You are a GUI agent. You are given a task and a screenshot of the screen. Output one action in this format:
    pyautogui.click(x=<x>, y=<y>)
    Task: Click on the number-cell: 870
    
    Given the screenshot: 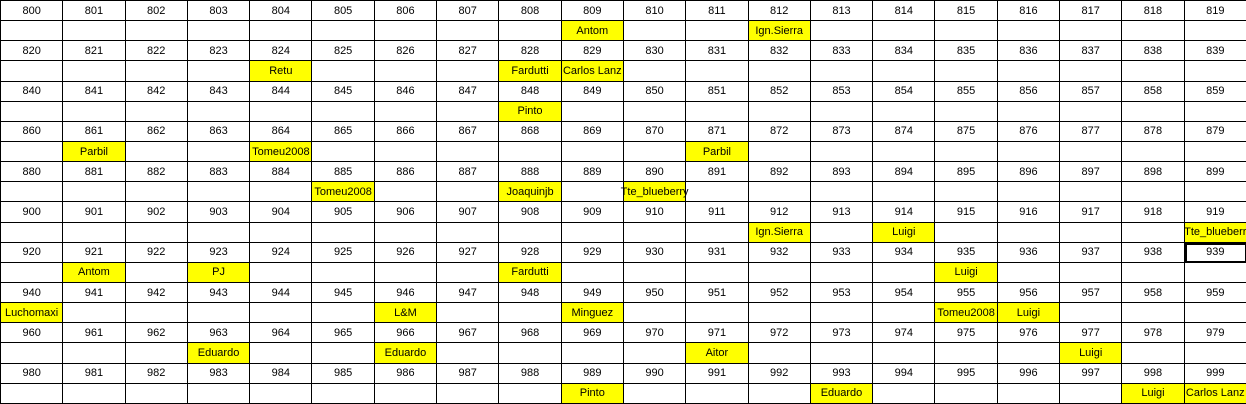 What is the action you would take?
    pyautogui.click(x=655, y=131)
    